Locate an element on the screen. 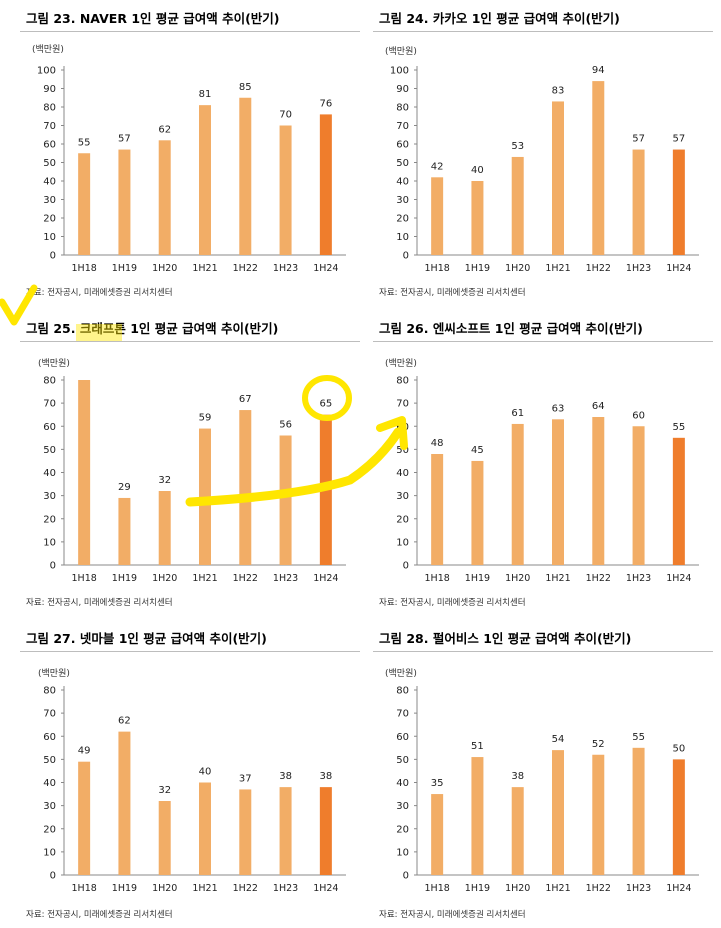 This screenshot has width=721, height=928. x-tick-label: 1H19 is located at coordinates (124, 268).